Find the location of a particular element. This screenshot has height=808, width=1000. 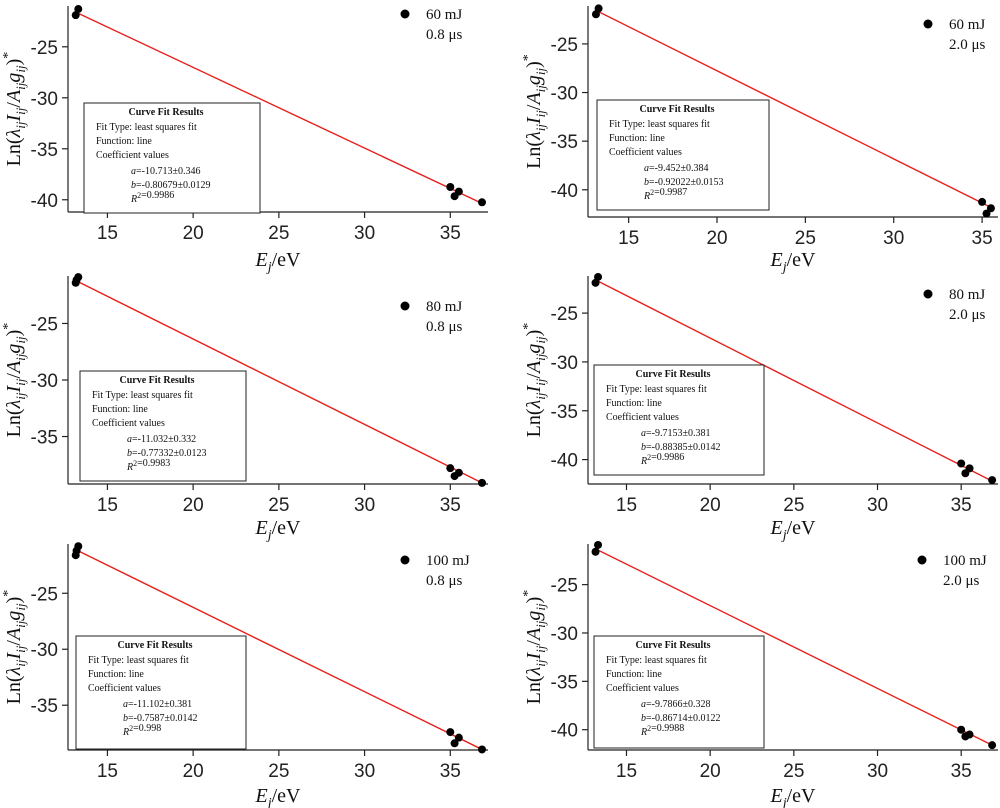

coefficient-b: b=-0.86714±0.0122 is located at coordinates (680, 718).